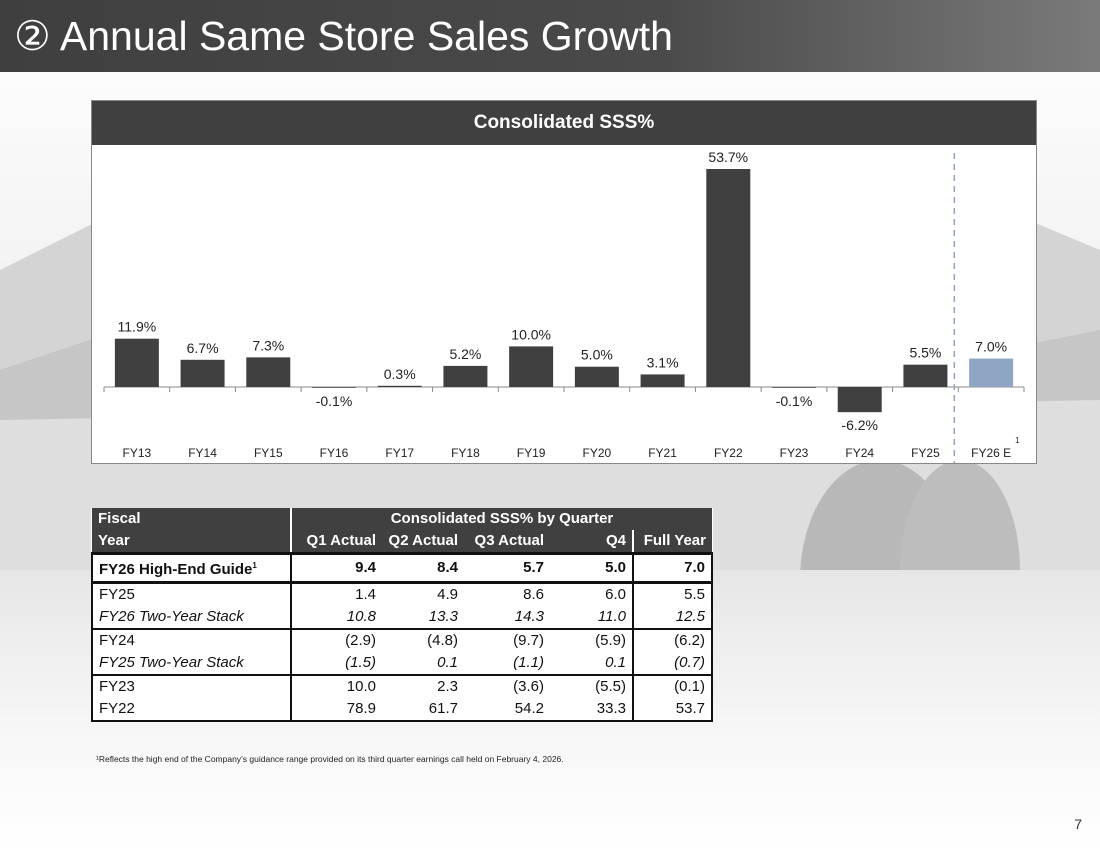 The width and height of the screenshot is (1100, 849). What do you see at coordinates (137, 453) in the screenshot?
I see `x-tick-label: FY13` at bounding box center [137, 453].